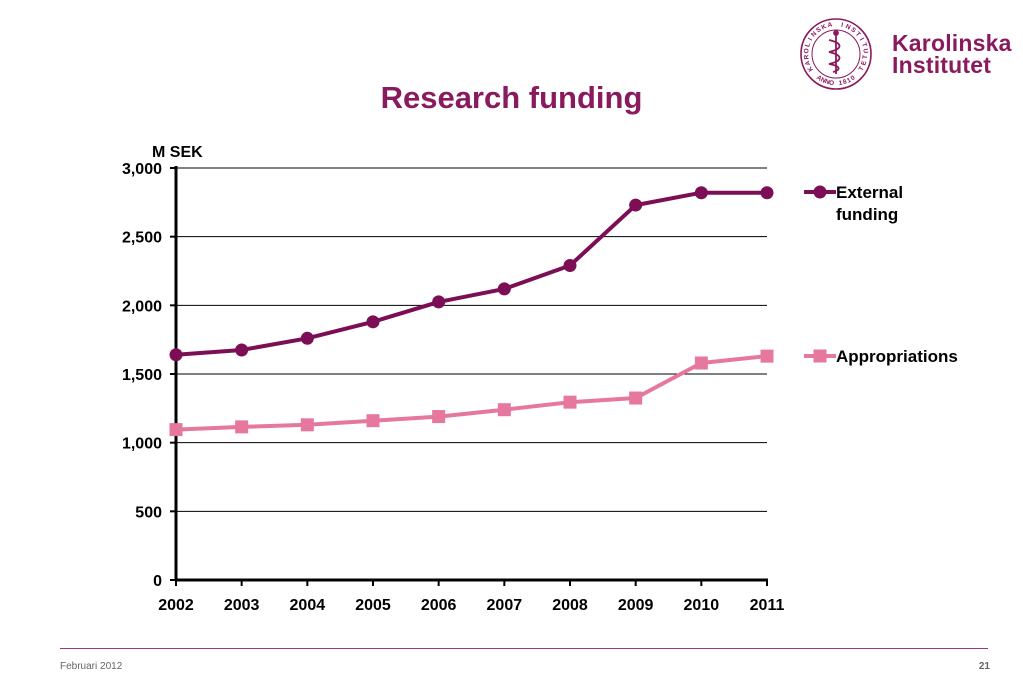  What do you see at coordinates (148, 512) in the screenshot?
I see `y-tick-label: 500` at bounding box center [148, 512].